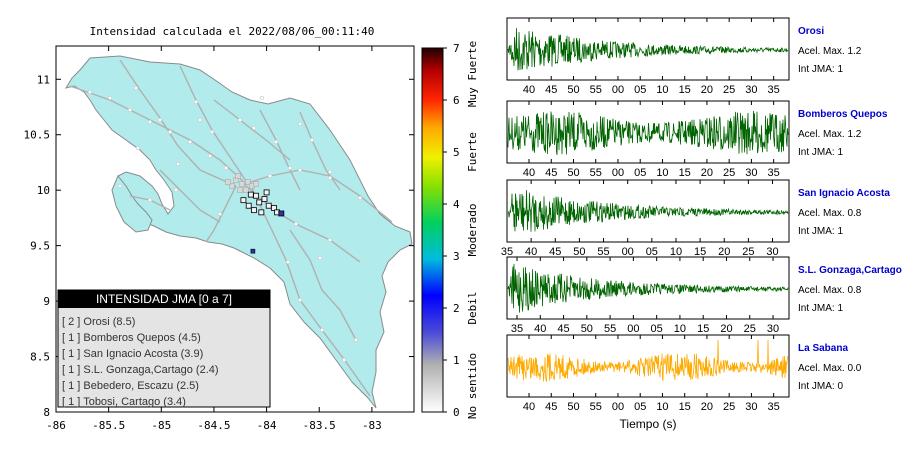  What do you see at coordinates (456, 412) in the screenshot?
I see `colorbar-tick-label: 0` at bounding box center [456, 412].